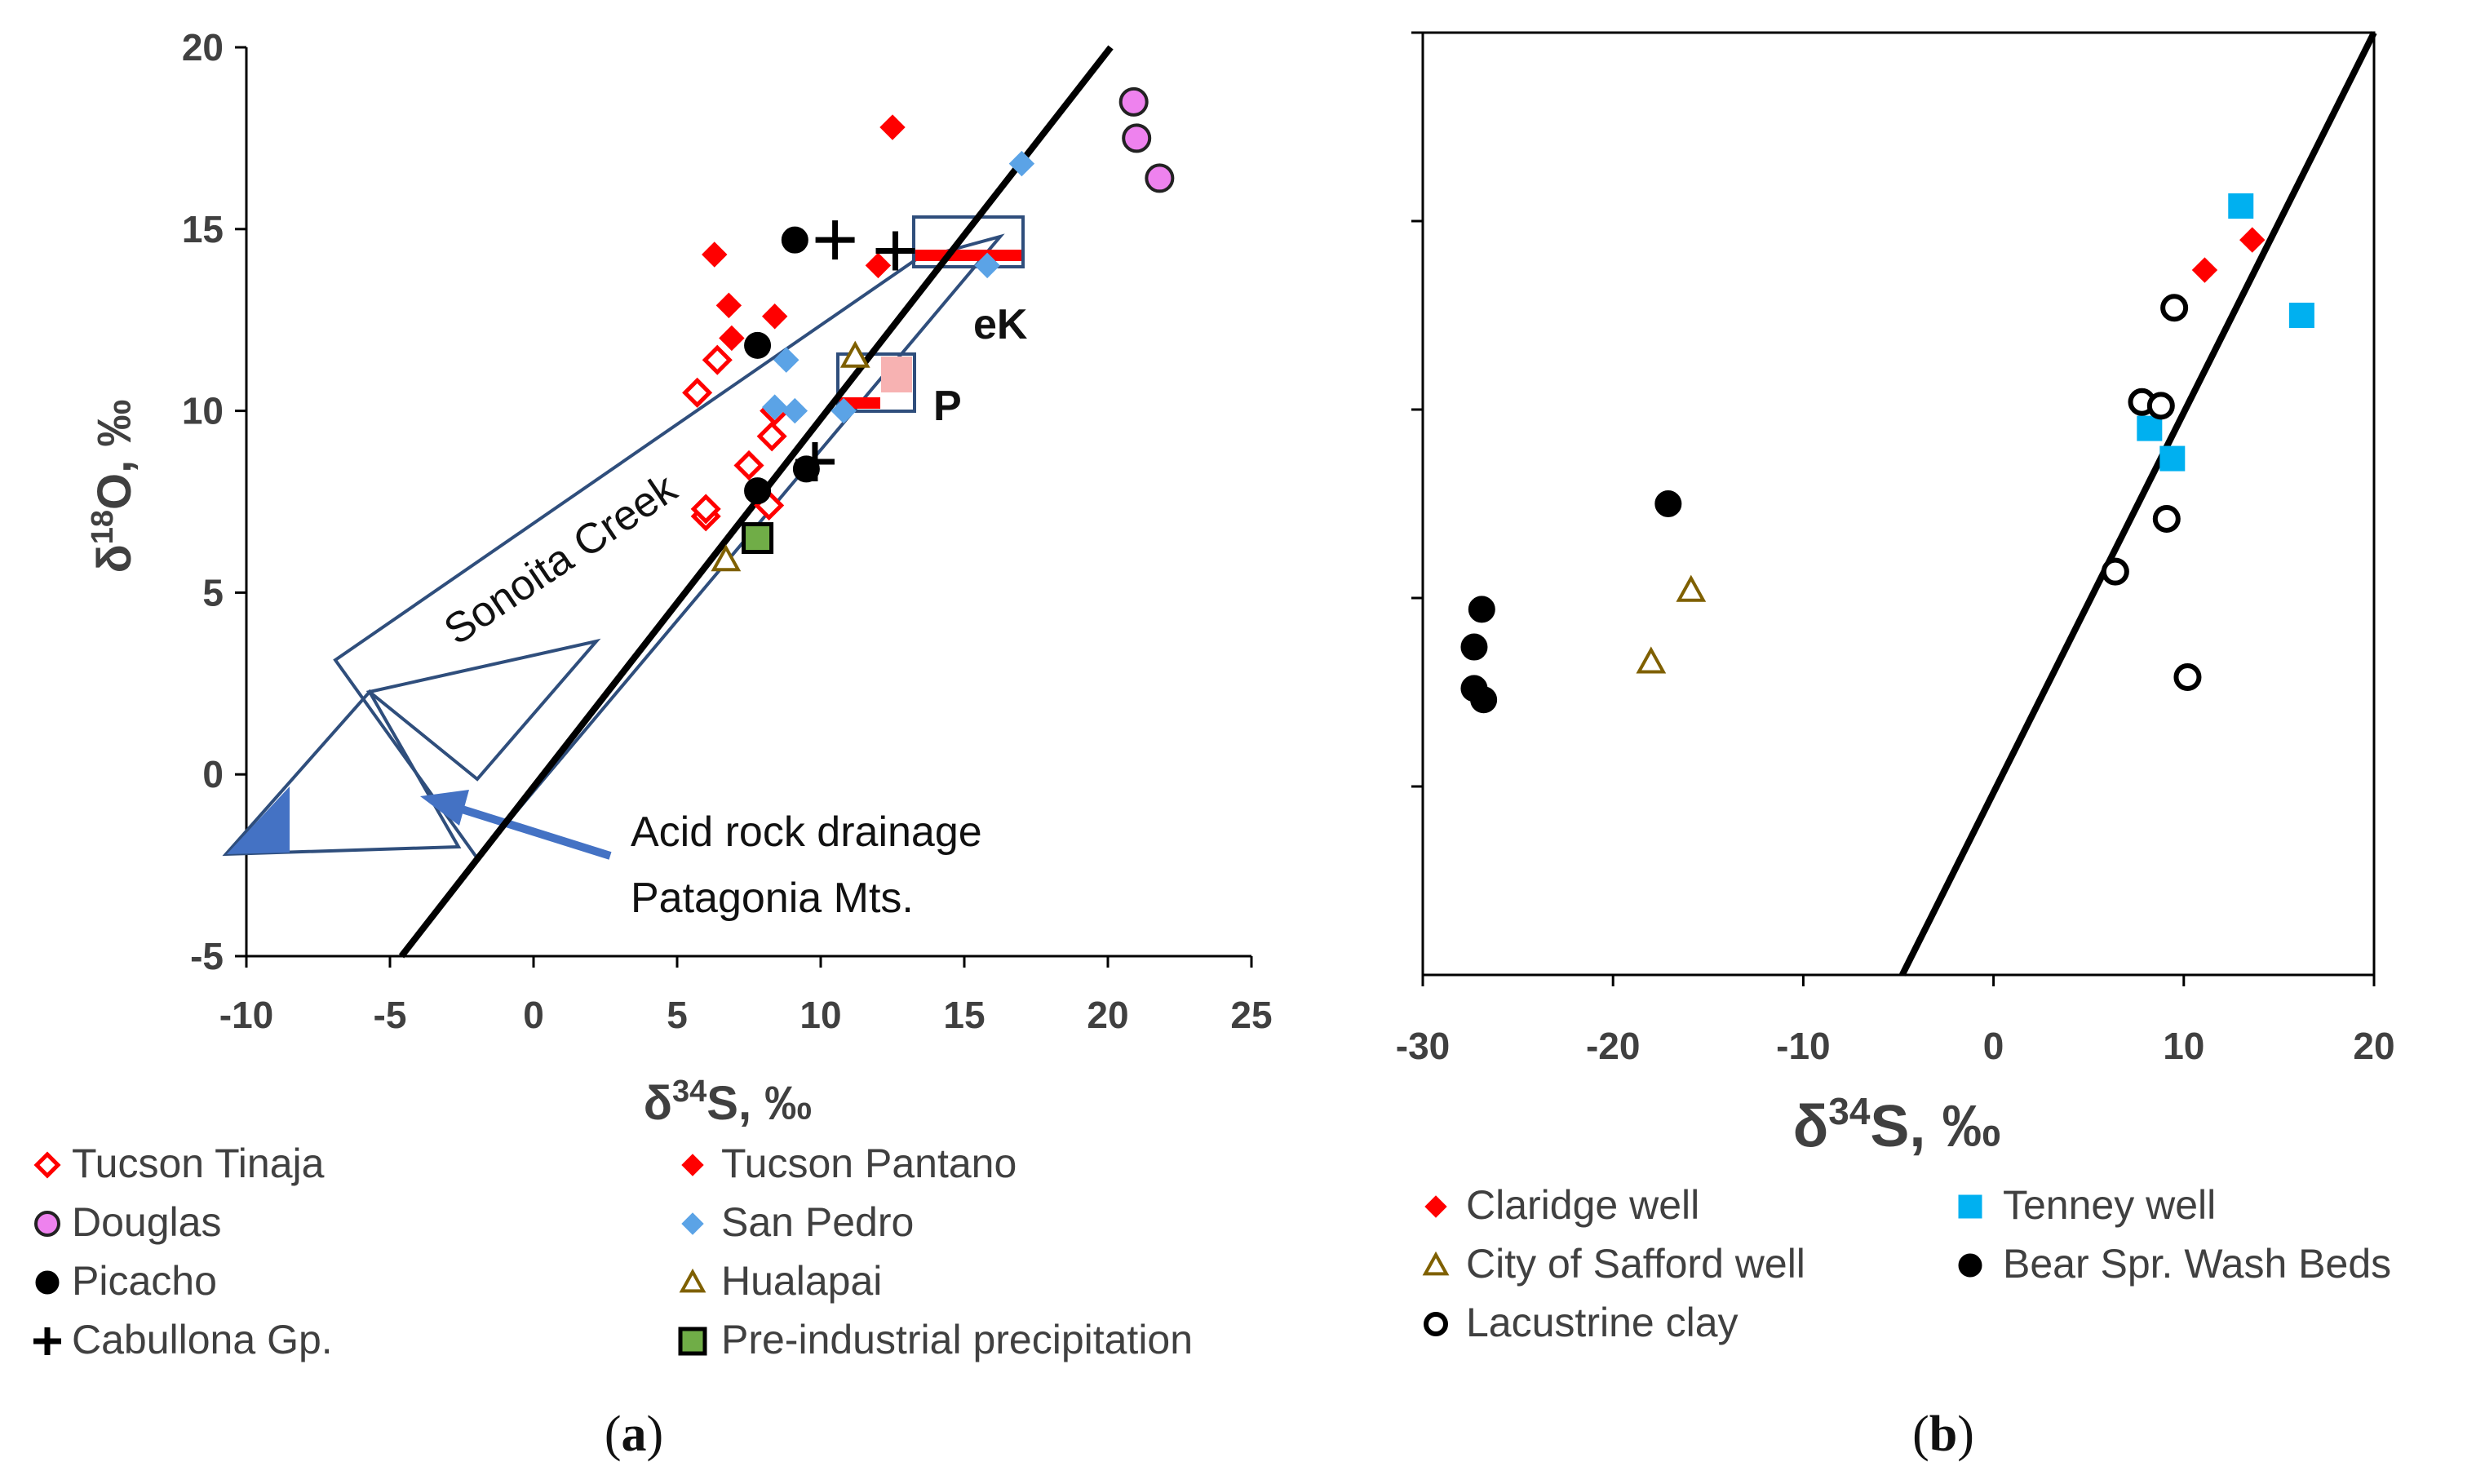 The image size is (2476, 1484). I want to click on x-tick-label-b: 0, so click(1993, 1046).